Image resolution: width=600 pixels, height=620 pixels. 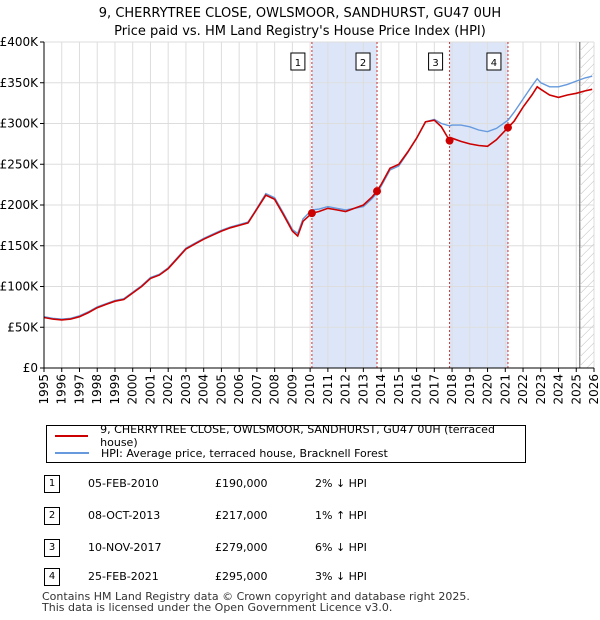 I want to click on x-tick-label: 2002, so click(x=168, y=389).